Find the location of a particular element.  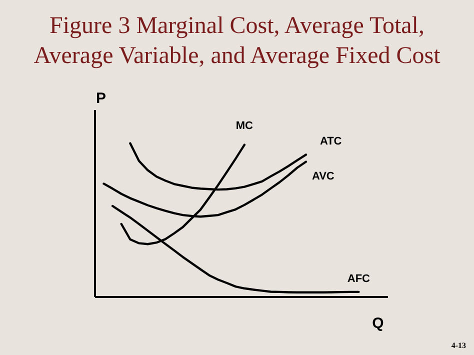

series-label: AFC is located at coordinates (358, 278).